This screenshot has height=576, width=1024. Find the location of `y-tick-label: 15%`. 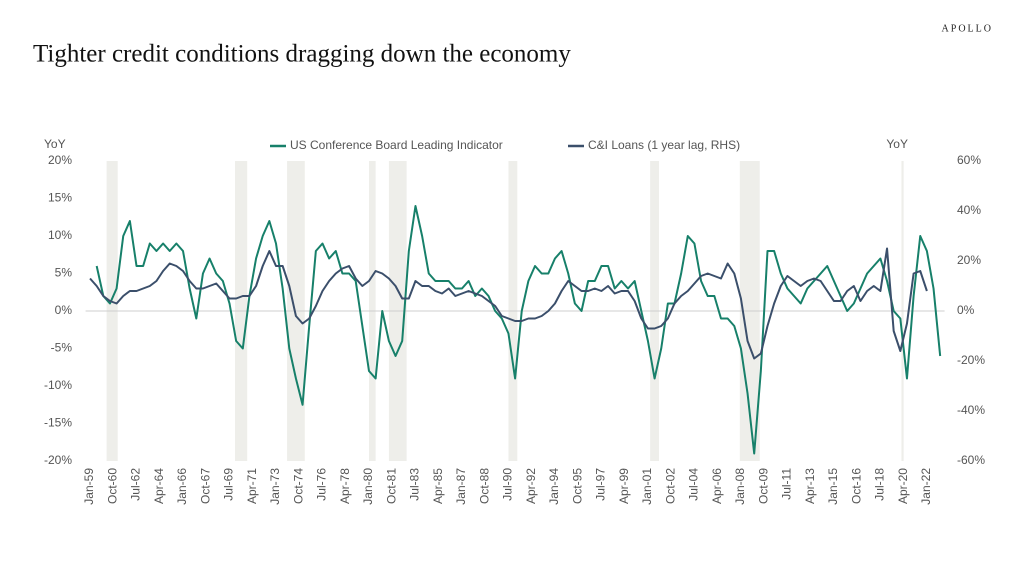

y-tick-label: 15% is located at coordinates (60, 198).